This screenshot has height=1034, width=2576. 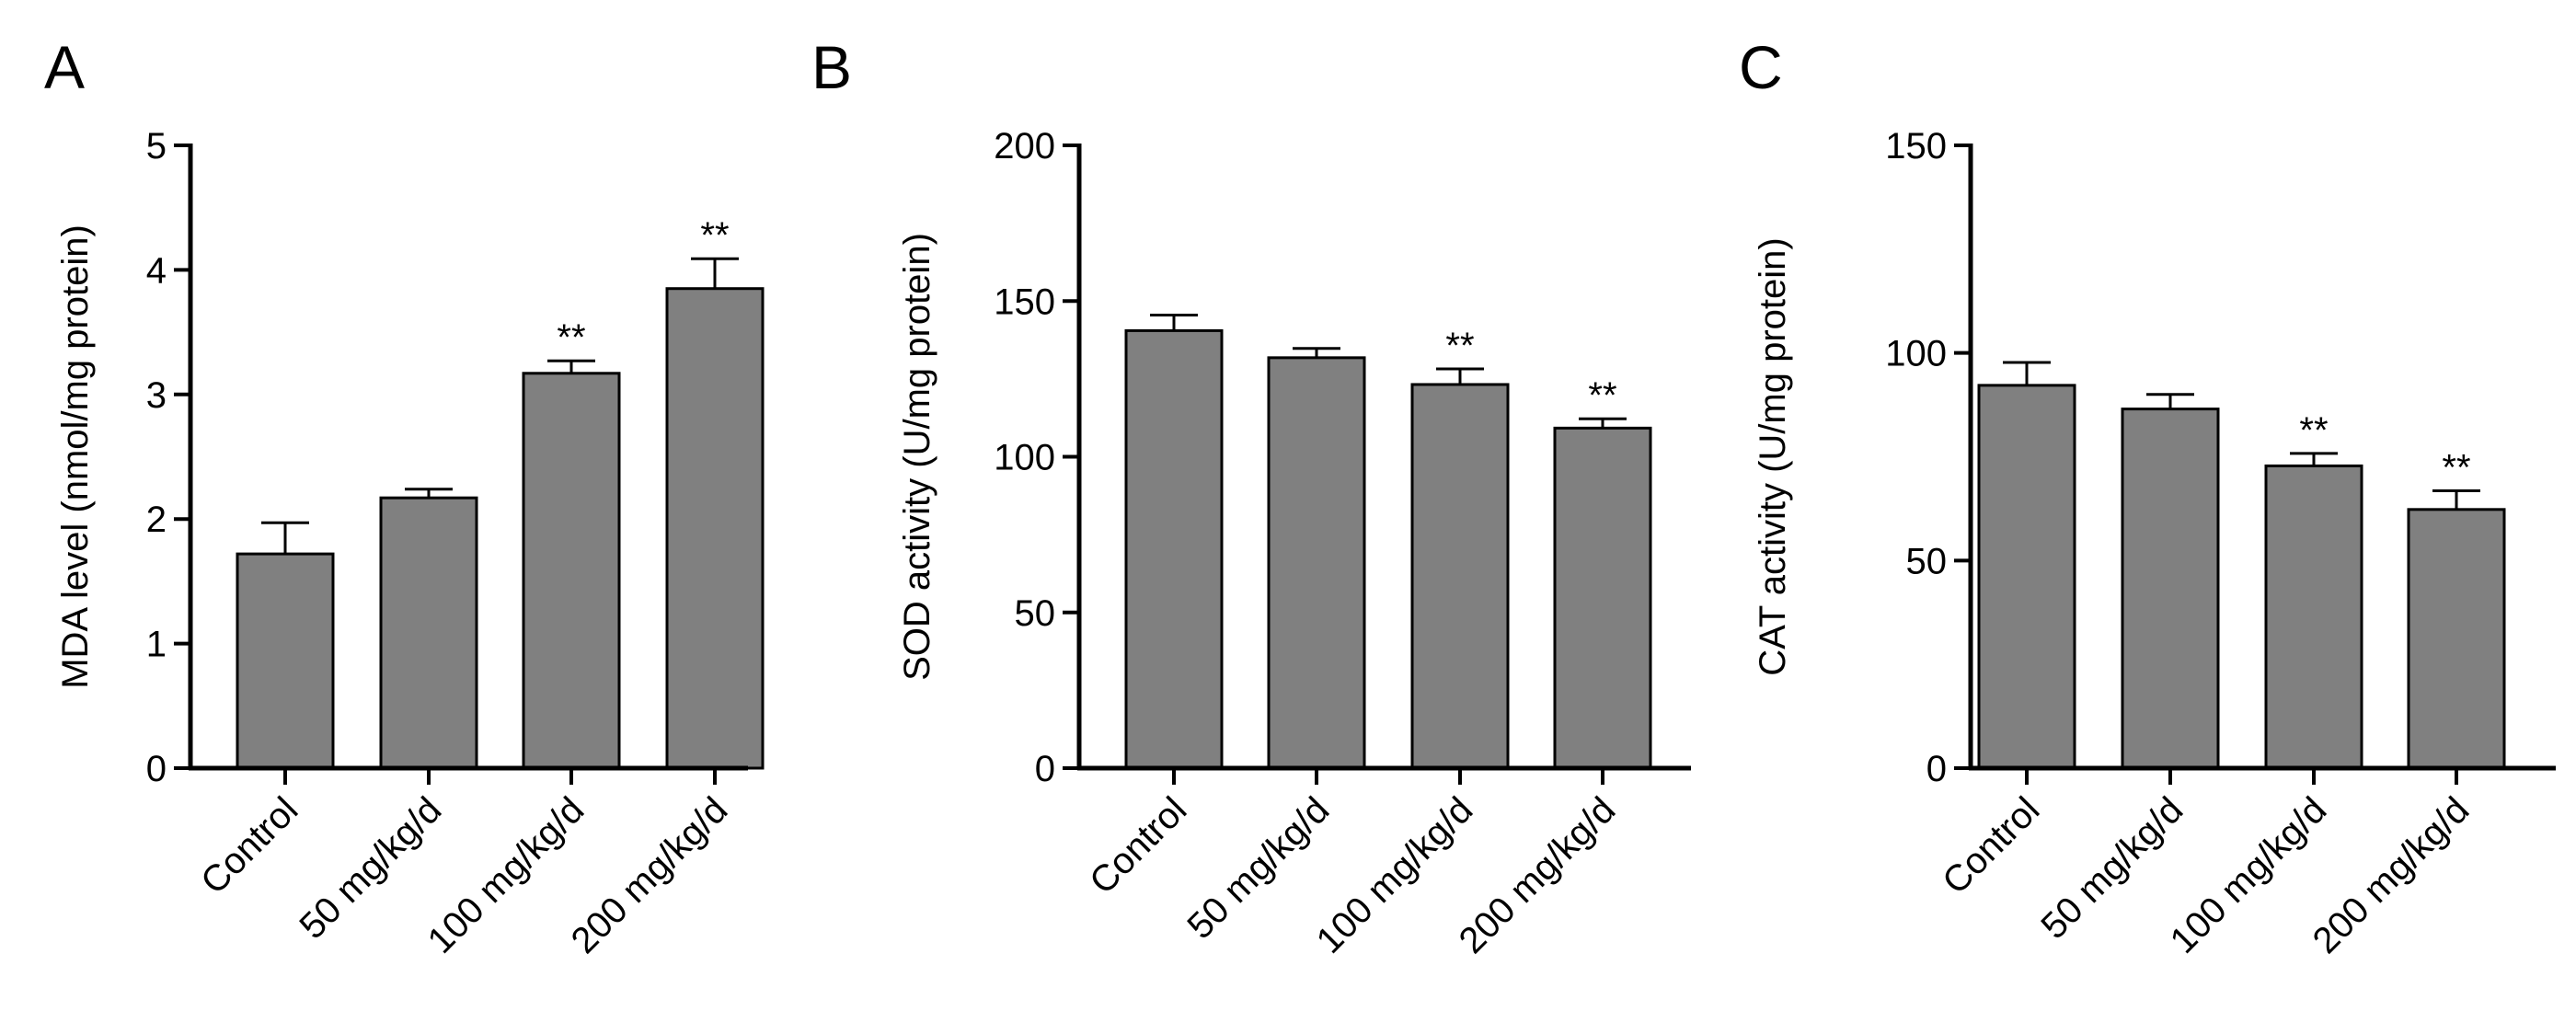 What do you see at coordinates (156, 146) in the screenshot?
I see `y-tick-label: 5` at bounding box center [156, 146].